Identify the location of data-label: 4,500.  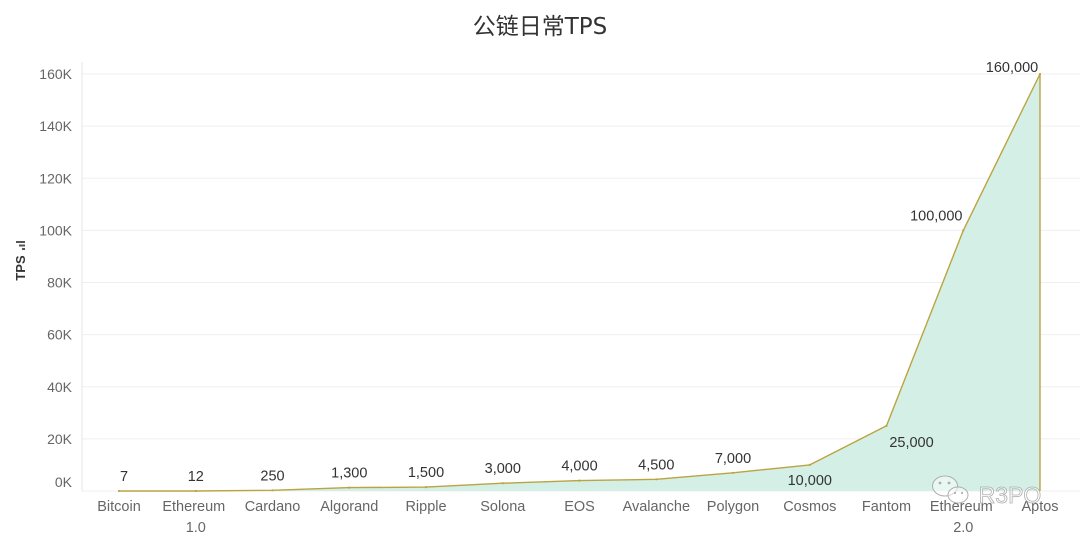
(656, 465).